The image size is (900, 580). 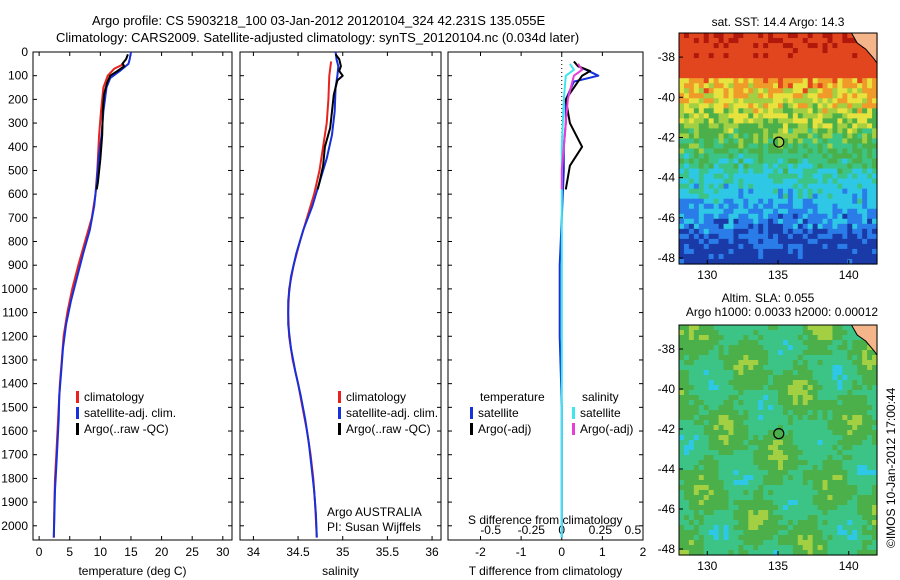 I want to click on y-tick-label: 800, so click(x=18, y=242).